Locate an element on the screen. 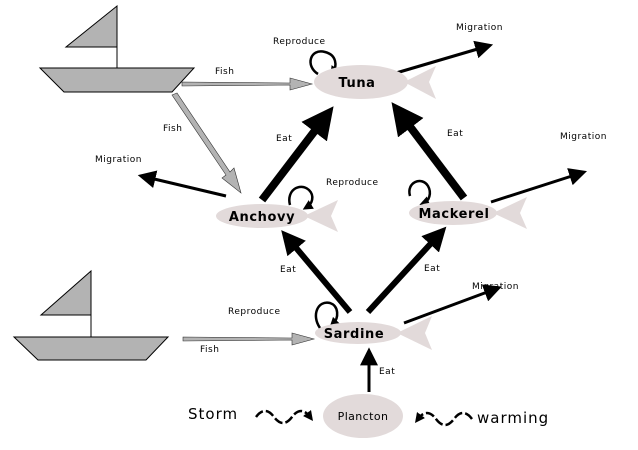  species-label-mackerel: Mackerel is located at coordinates (453, 214).